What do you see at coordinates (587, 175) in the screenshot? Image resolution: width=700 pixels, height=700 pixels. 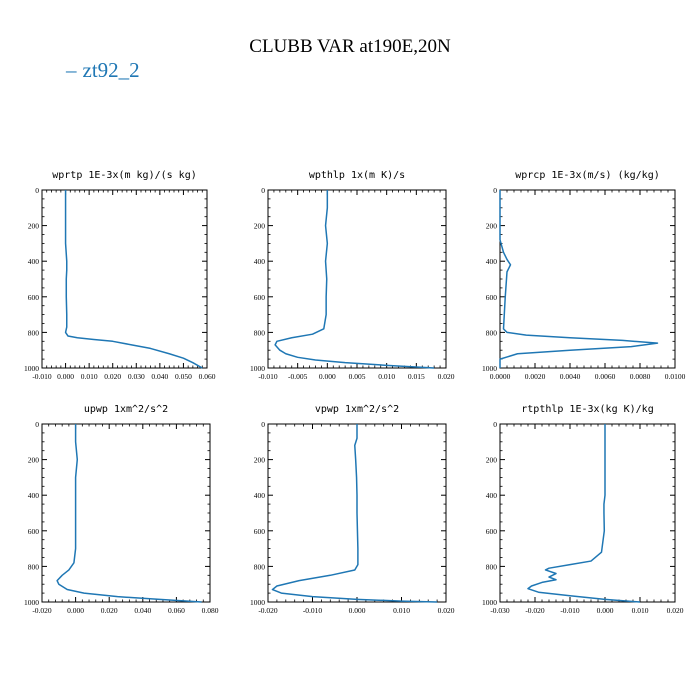 I see `plot-title: wprcp 1E-3x(m/s) (kg/kg)` at bounding box center [587, 175].